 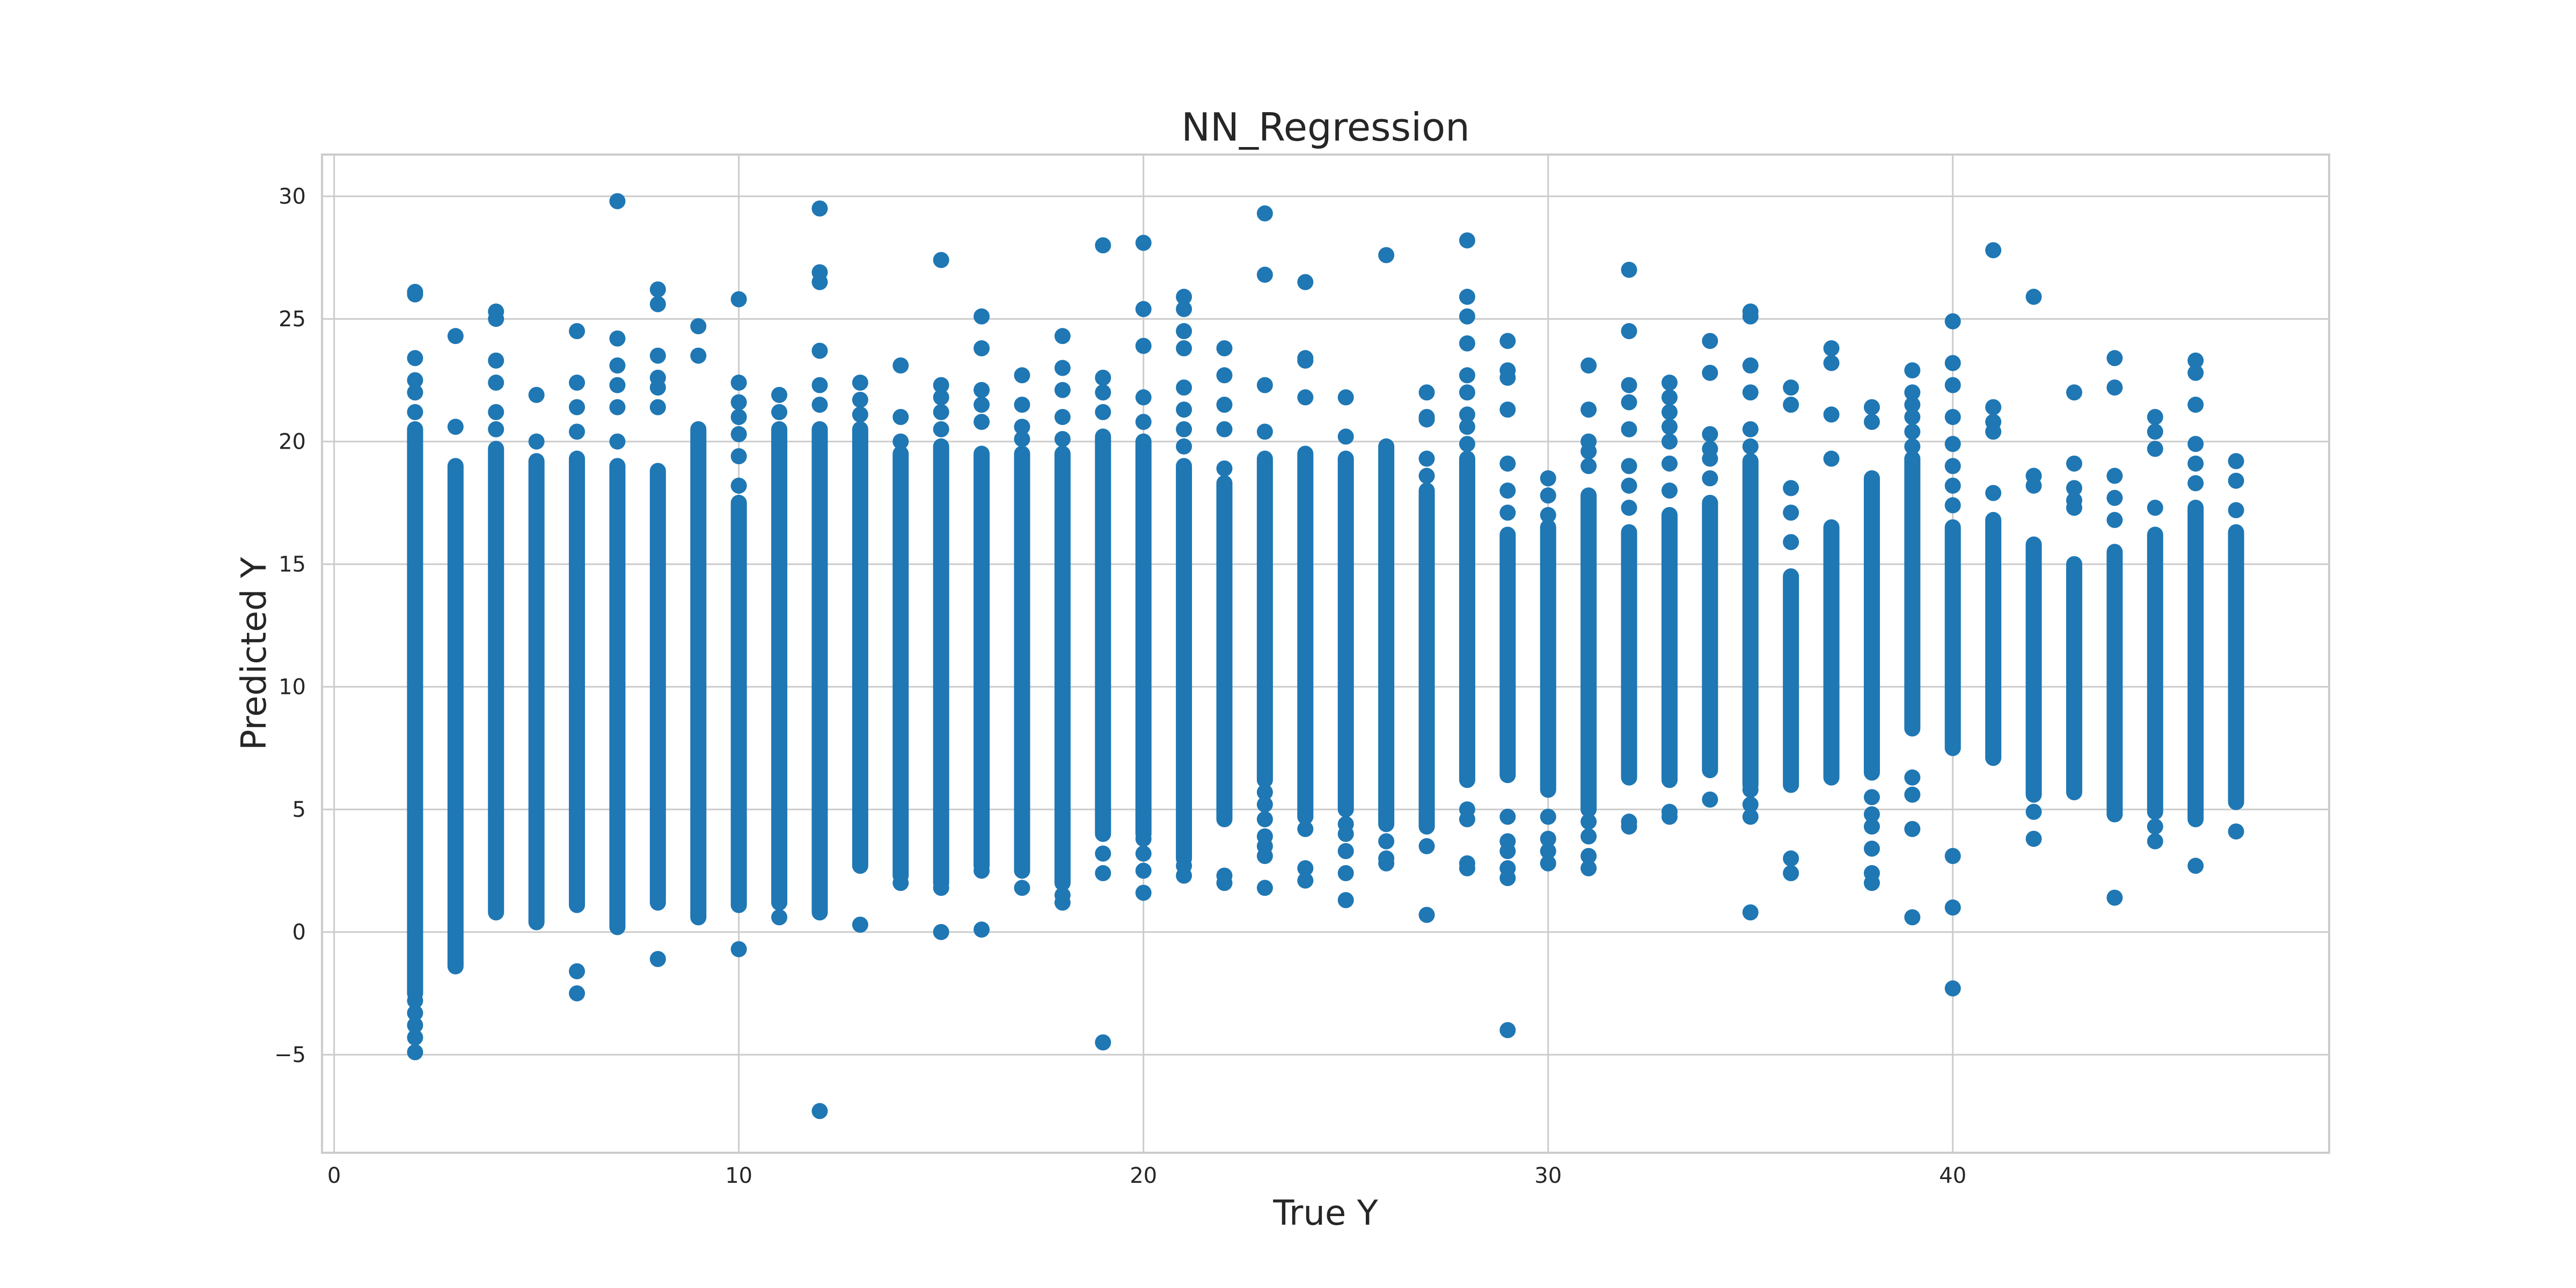 I want to click on y-tick-label: 10, so click(x=292, y=687).